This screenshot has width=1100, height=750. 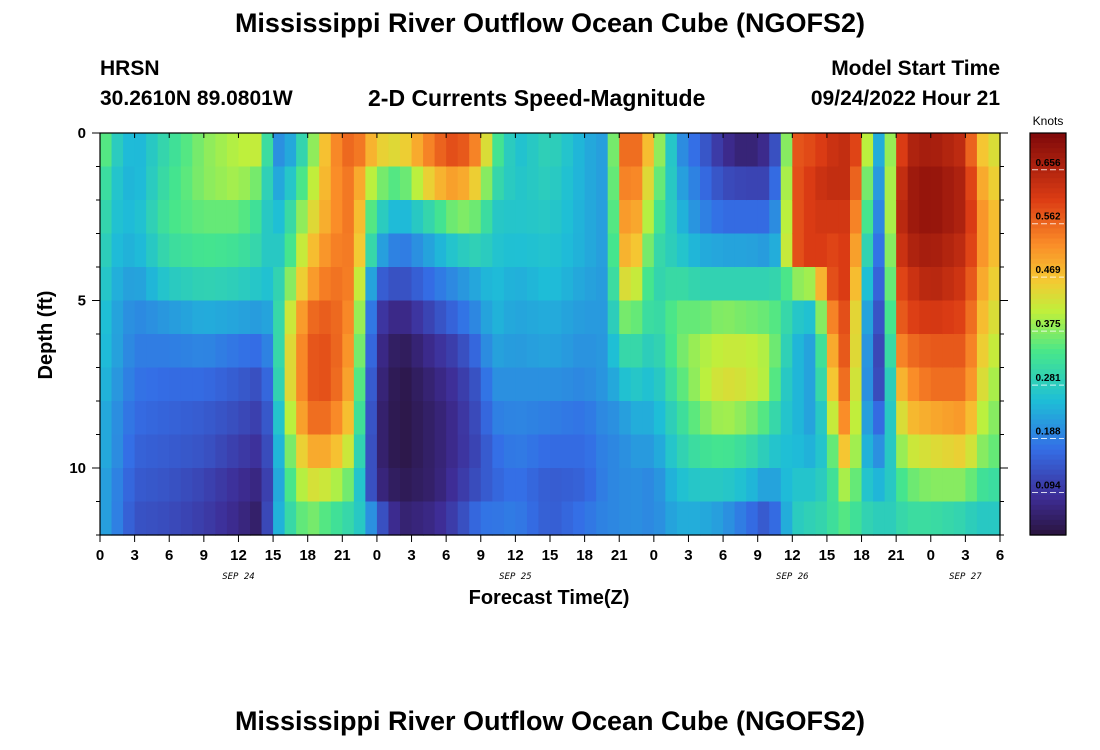 I want to click on model-start-label: Model Start Time, so click(x=915, y=68).